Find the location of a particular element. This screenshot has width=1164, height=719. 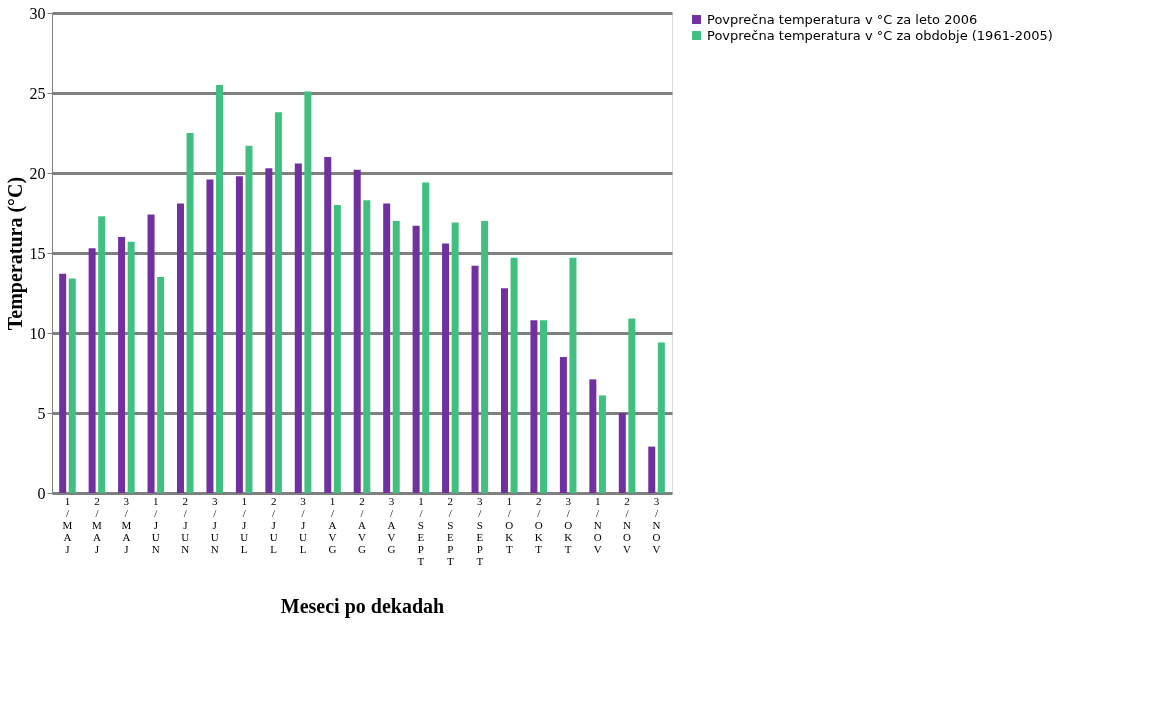

x-tick-label: 3/SEPT is located at coordinates (480, 530).